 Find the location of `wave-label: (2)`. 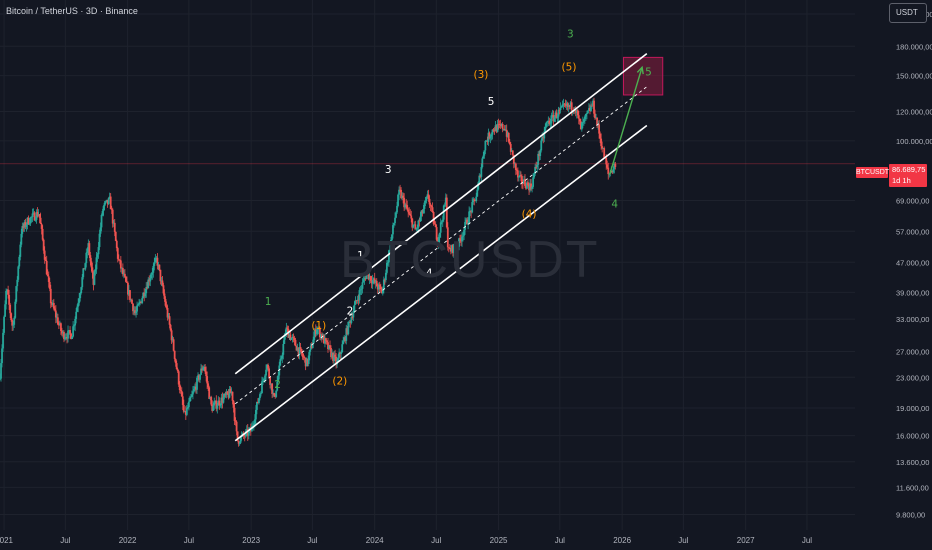

wave-label: (2) is located at coordinates (339, 381).